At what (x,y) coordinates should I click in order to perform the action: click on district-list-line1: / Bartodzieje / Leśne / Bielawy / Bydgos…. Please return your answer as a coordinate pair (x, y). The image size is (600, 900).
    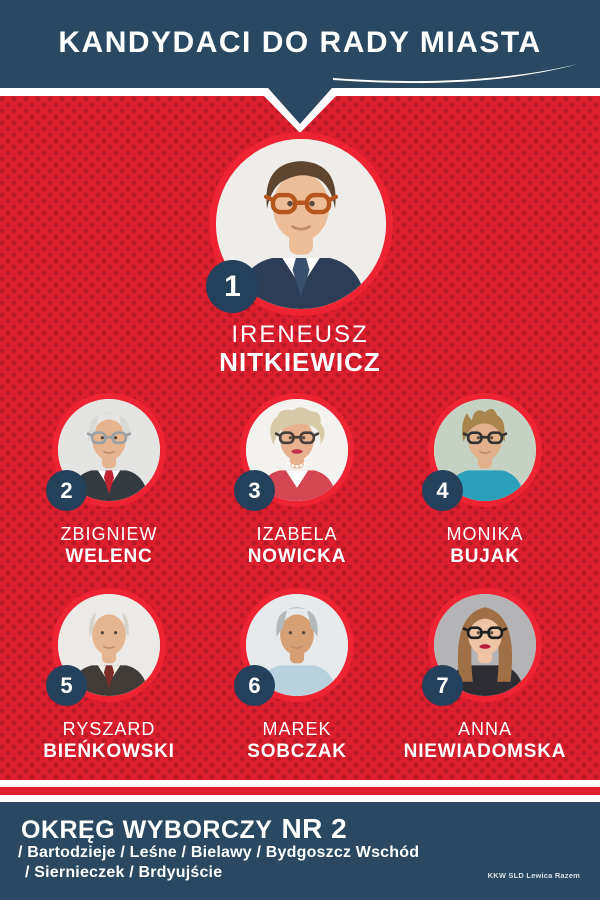
    Looking at the image, I should click on (219, 852).